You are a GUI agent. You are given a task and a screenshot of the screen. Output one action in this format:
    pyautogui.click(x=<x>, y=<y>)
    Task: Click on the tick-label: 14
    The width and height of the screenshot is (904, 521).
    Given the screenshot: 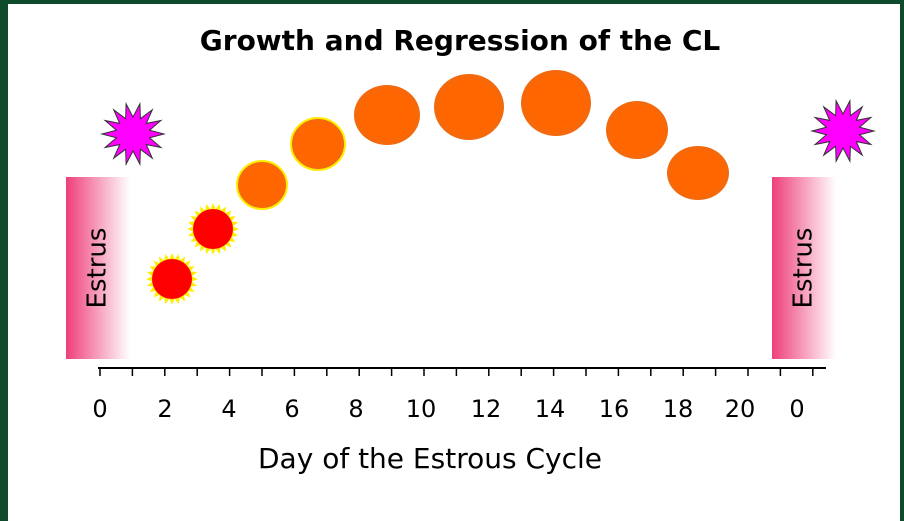 What is the action you would take?
    pyautogui.click(x=550, y=409)
    